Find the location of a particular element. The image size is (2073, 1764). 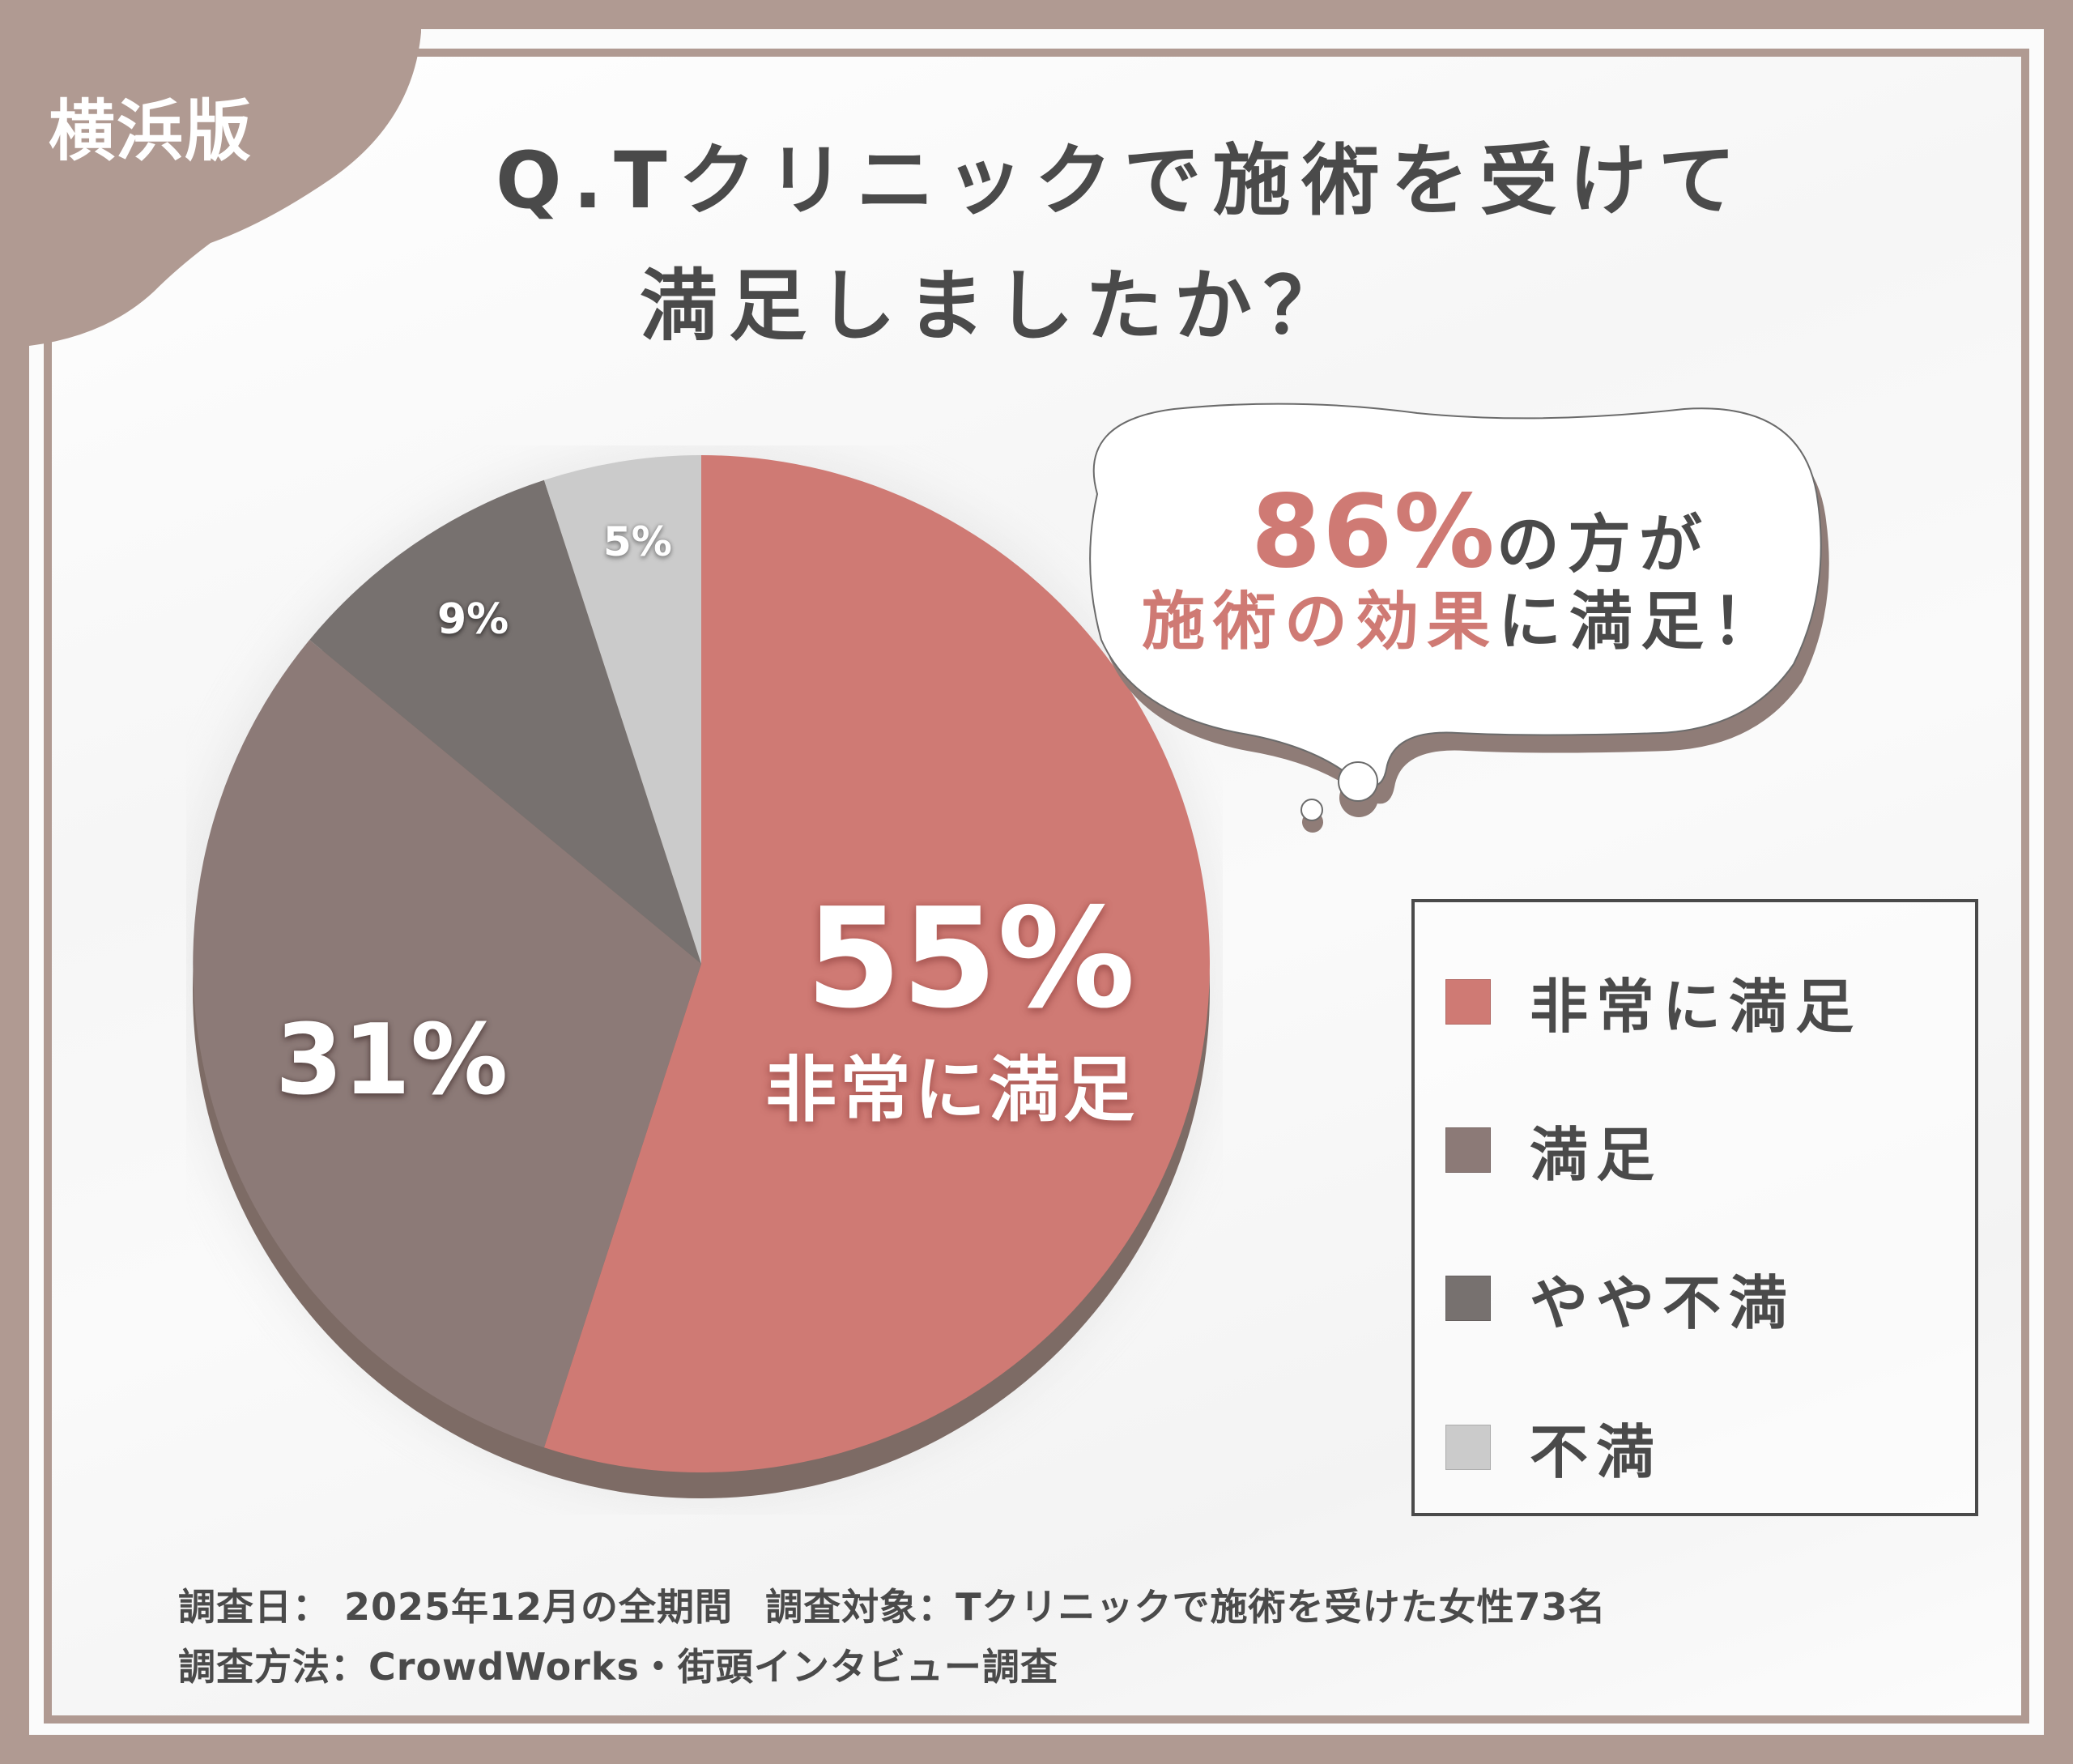

legend-item-dissatisfied: 不満 is located at coordinates (1553, 1446).